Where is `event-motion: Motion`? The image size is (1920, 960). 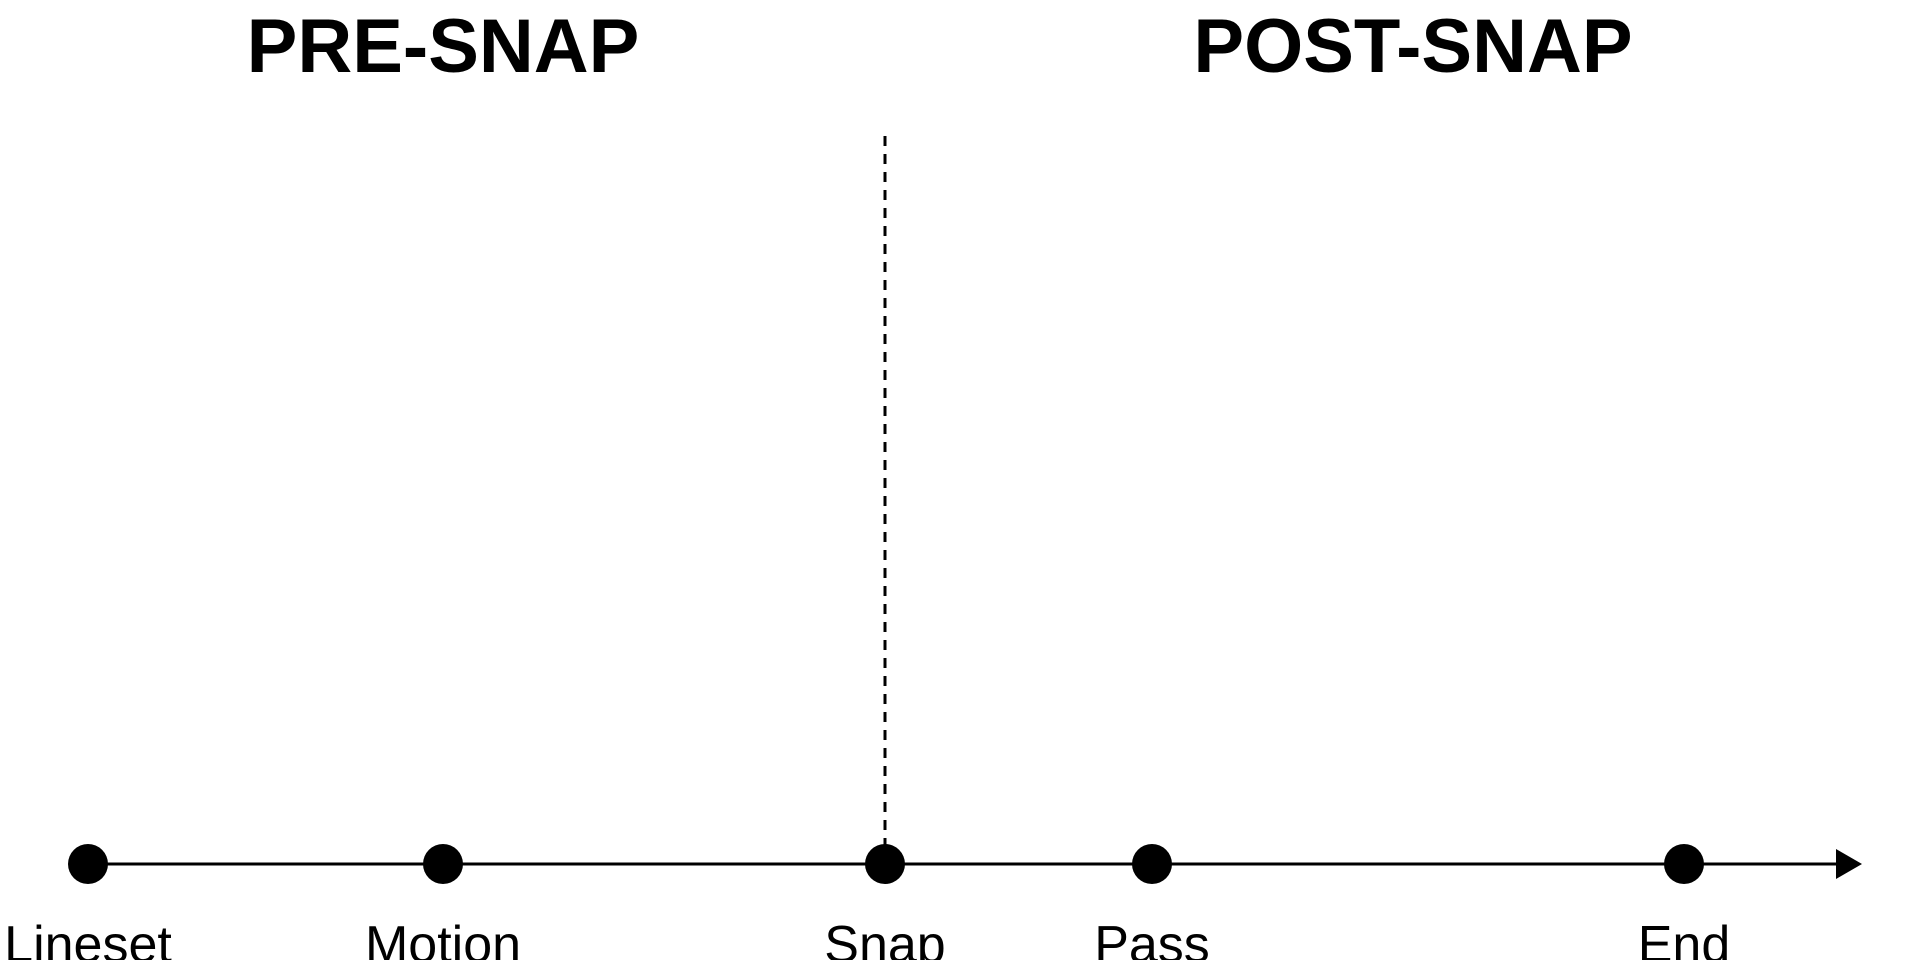
event-motion: Motion is located at coordinates (443, 902).